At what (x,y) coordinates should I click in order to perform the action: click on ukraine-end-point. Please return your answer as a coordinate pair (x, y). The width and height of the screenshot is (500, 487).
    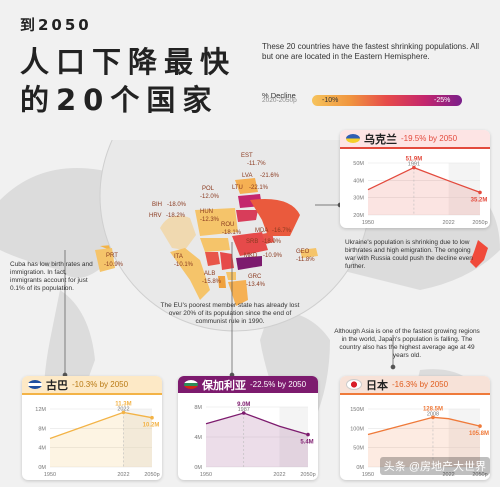
    Looking at the image, I should click on (480, 192).